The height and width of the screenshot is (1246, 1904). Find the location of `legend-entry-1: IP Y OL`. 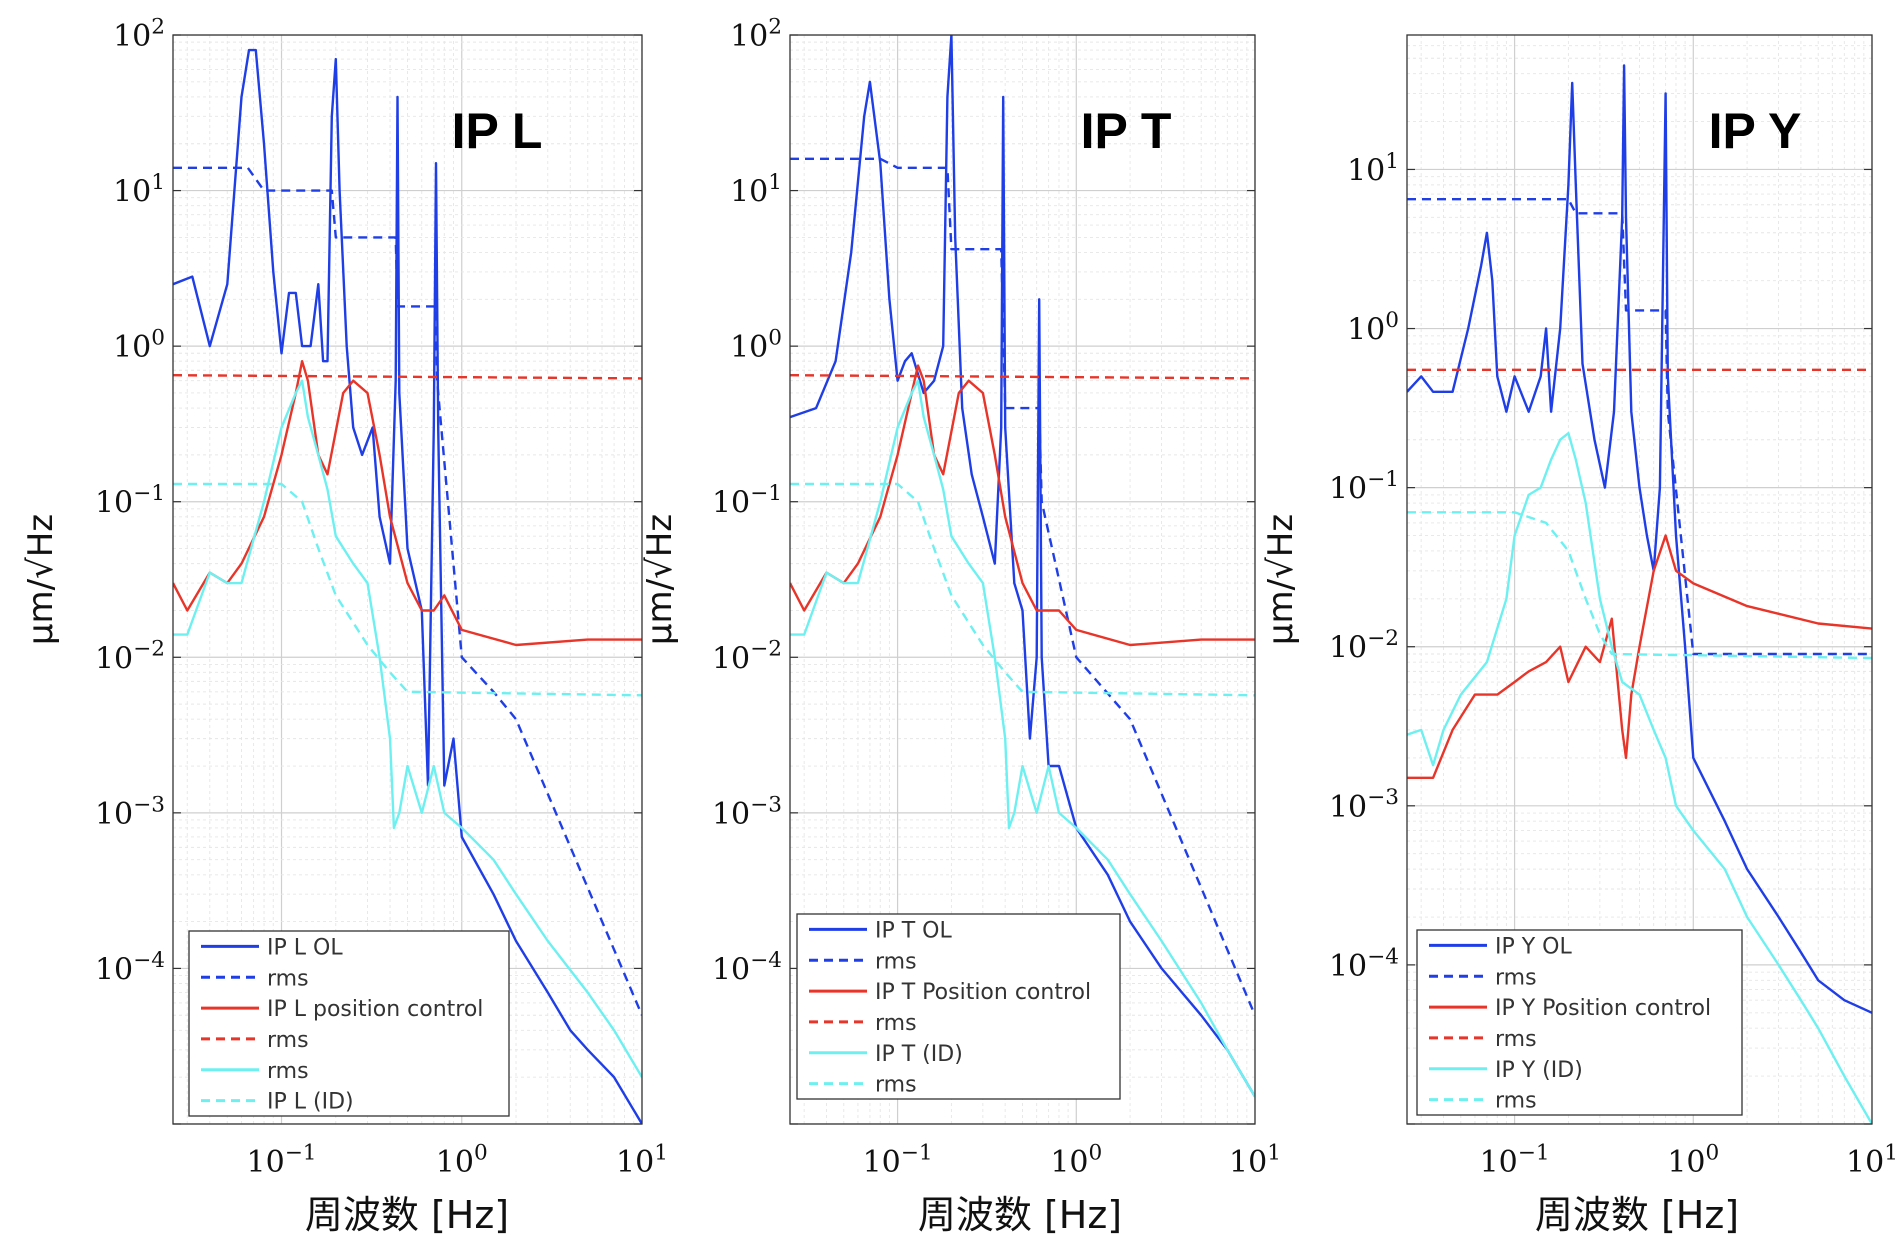

legend-entry-1: IP Y OL is located at coordinates (1533, 946).